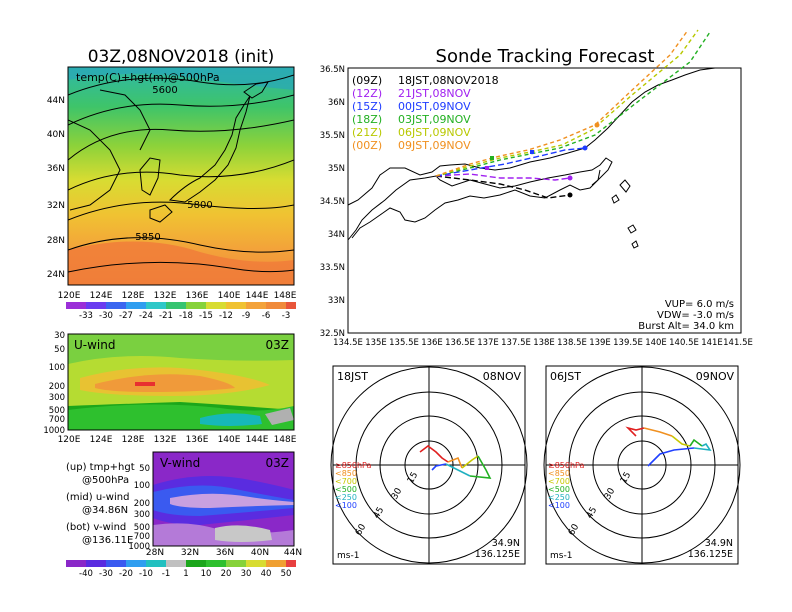 This screenshot has height=612, width=792. I want to click on lat-tick: 33N, so click(336, 301).